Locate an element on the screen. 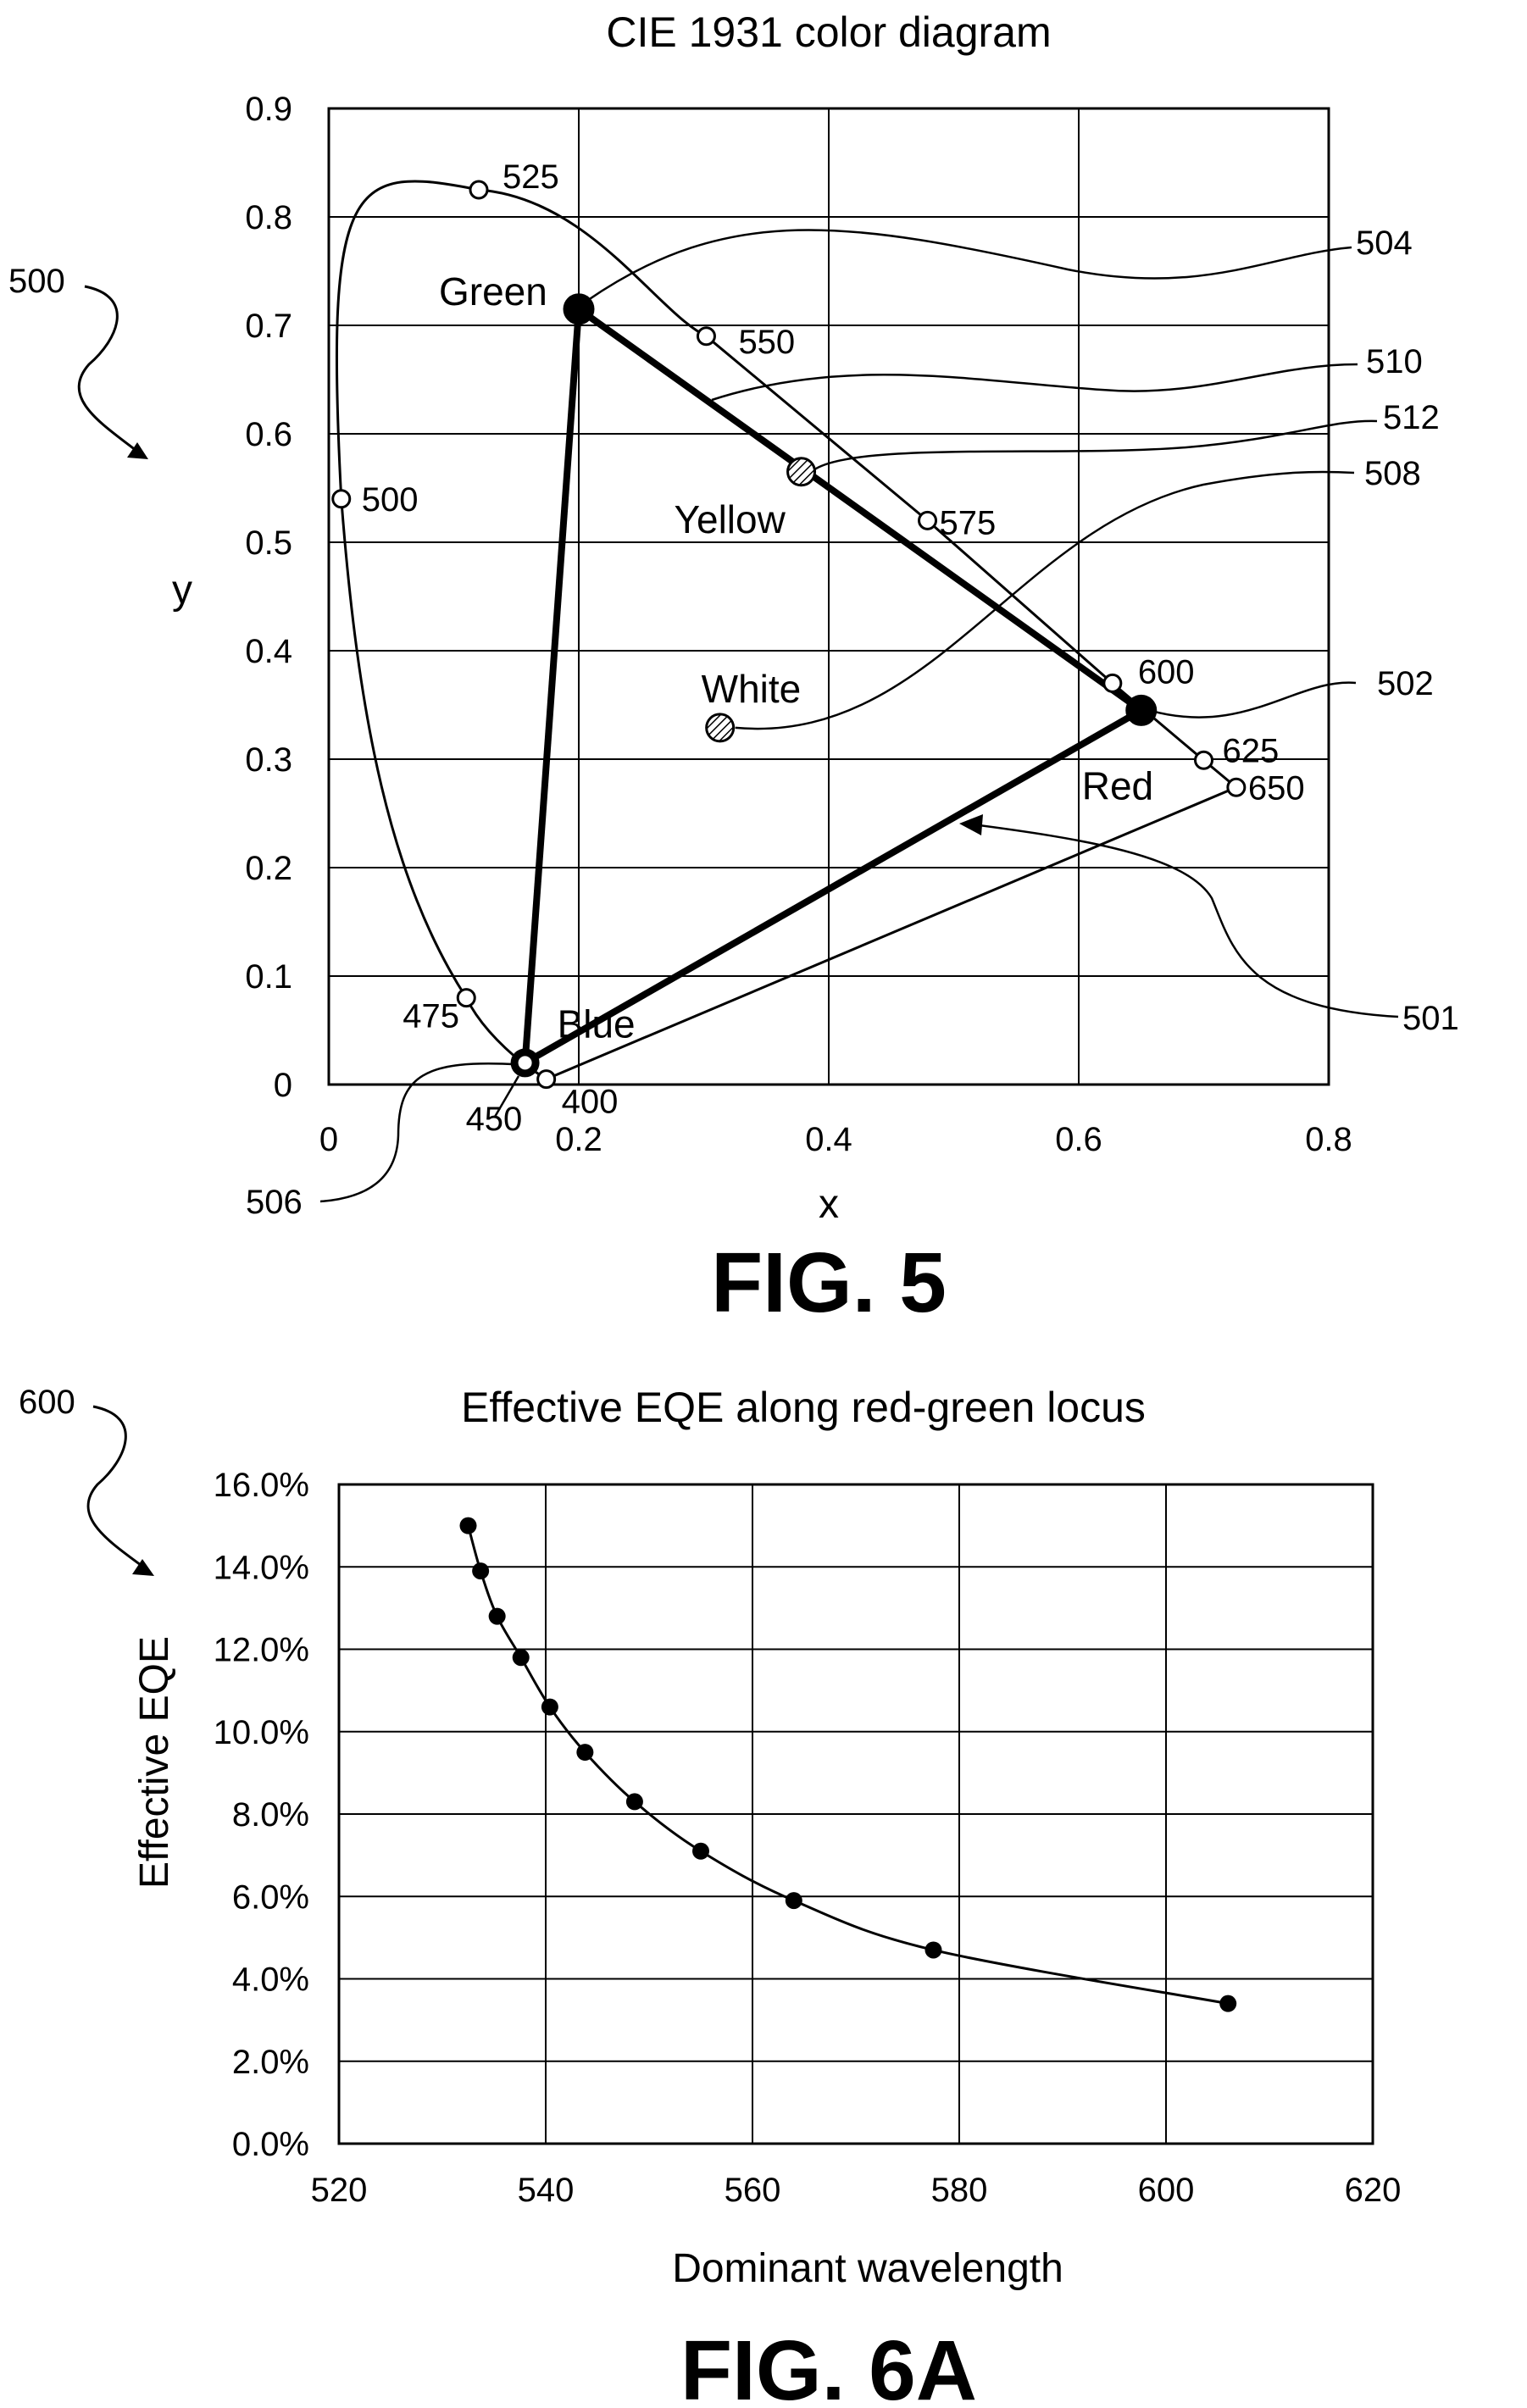  figure-label-fig5: FIG. 5 is located at coordinates (829, 1283).